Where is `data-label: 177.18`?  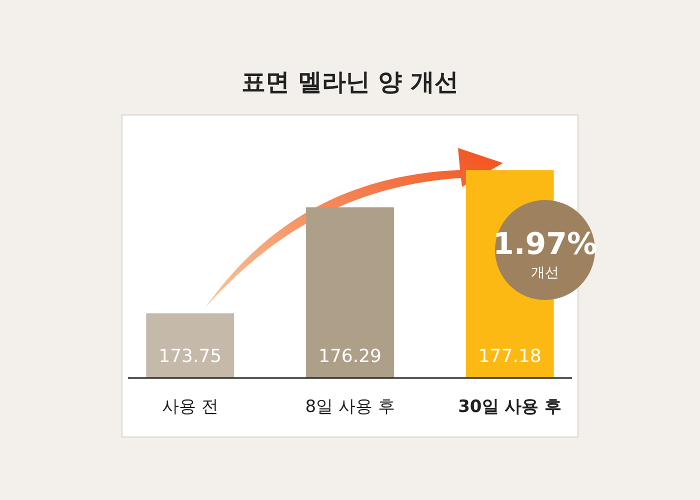 data-label: 177.18 is located at coordinates (510, 356).